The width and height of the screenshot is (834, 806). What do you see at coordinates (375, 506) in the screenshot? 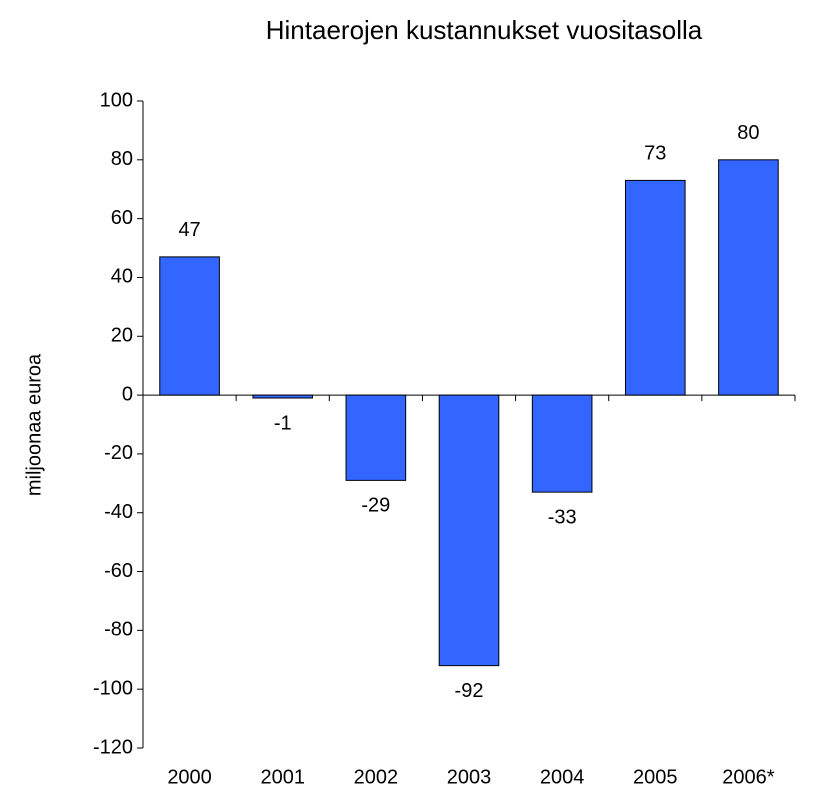
I see `data-label: -29` at bounding box center [375, 506].